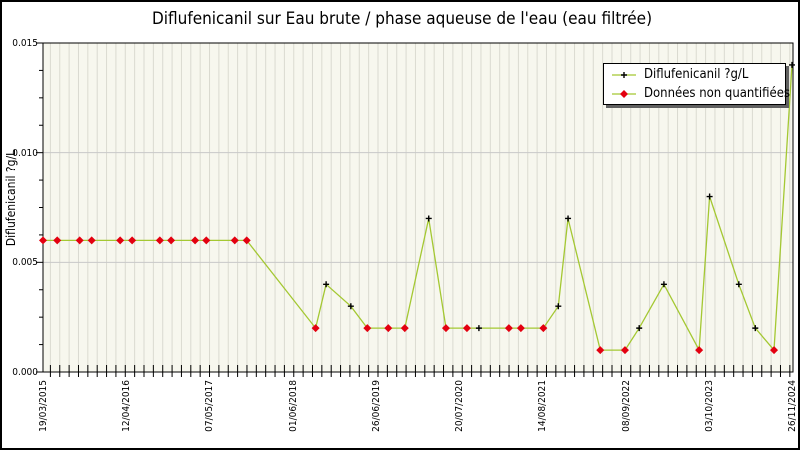 The width and height of the screenshot is (800, 450). What do you see at coordinates (709, 406) in the screenshot?
I see `x-tick-label: 03/10/2023` at bounding box center [709, 406].